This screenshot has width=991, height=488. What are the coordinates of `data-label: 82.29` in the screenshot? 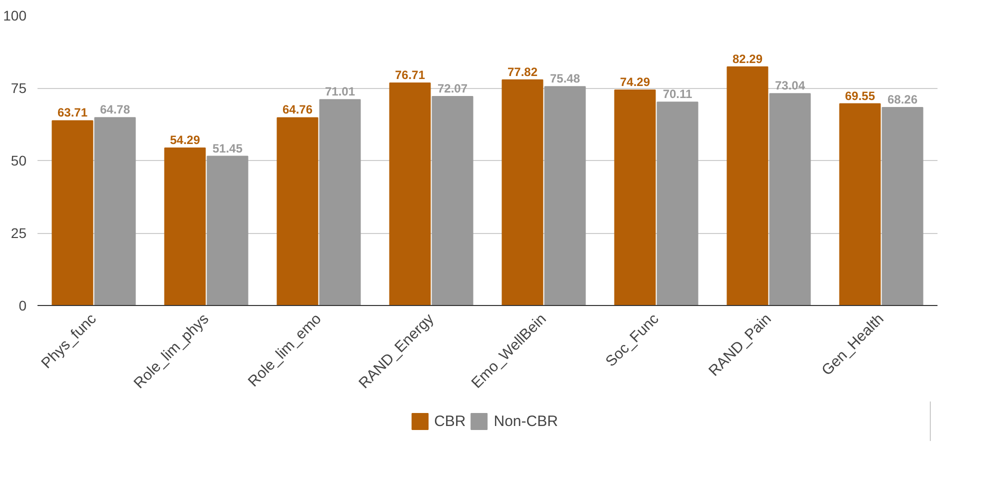 It's located at (747, 59).